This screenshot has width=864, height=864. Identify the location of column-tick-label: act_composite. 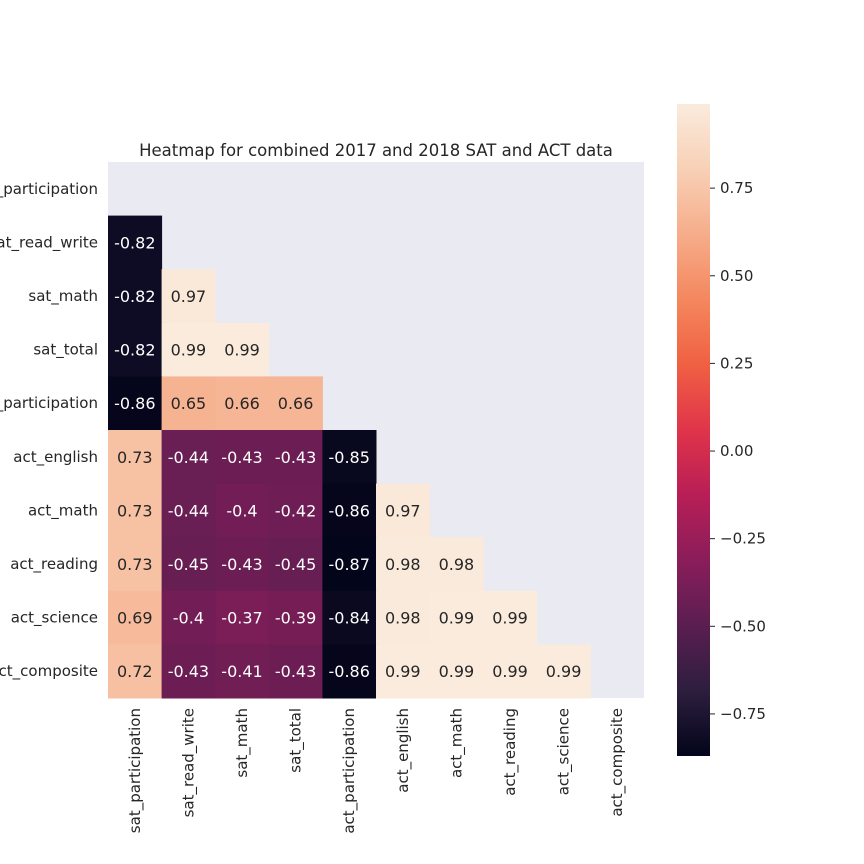
(617, 762).